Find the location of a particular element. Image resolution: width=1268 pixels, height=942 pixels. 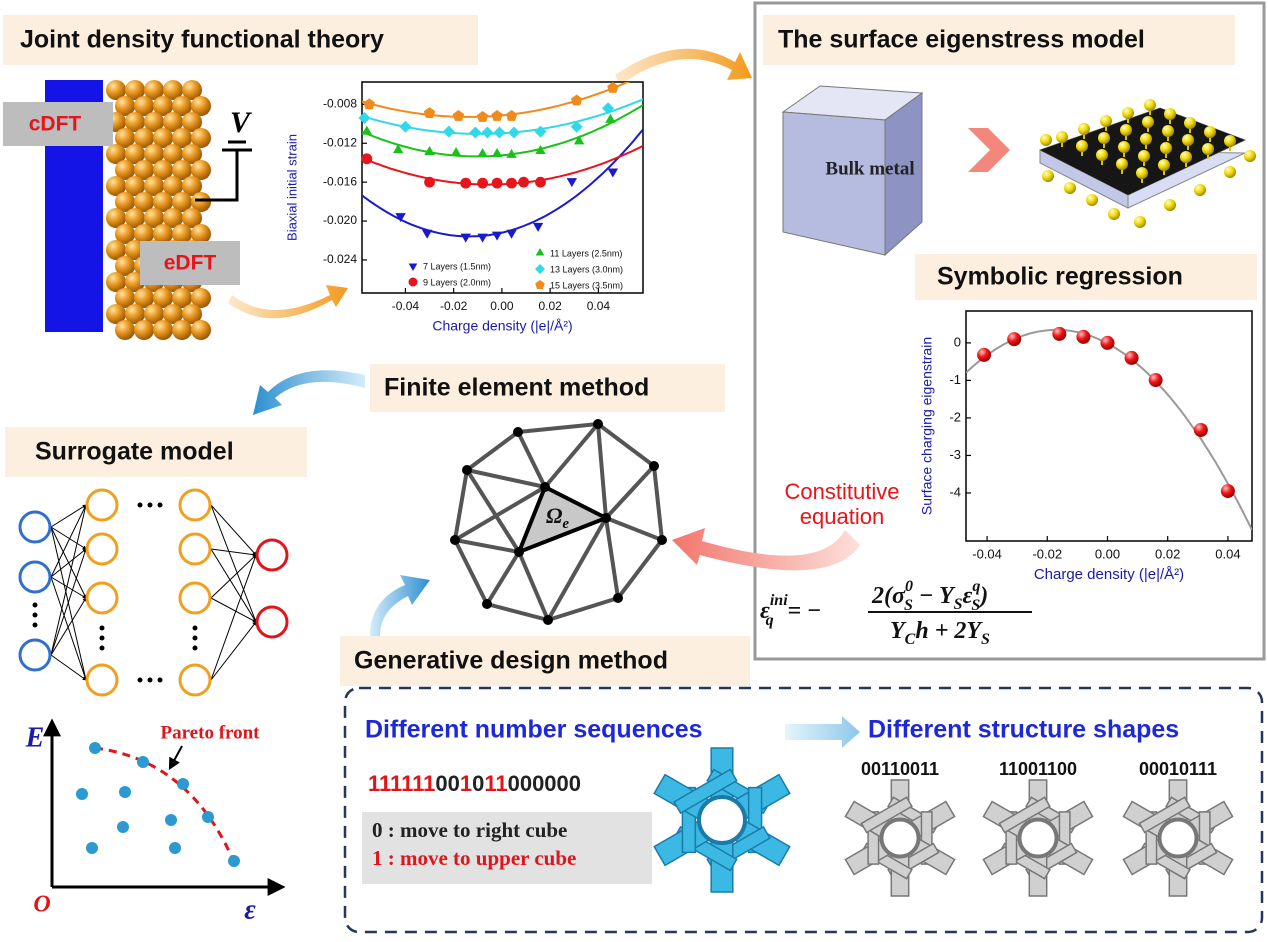

x-tick-label: 0.02 is located at coordinates (1167, 553).